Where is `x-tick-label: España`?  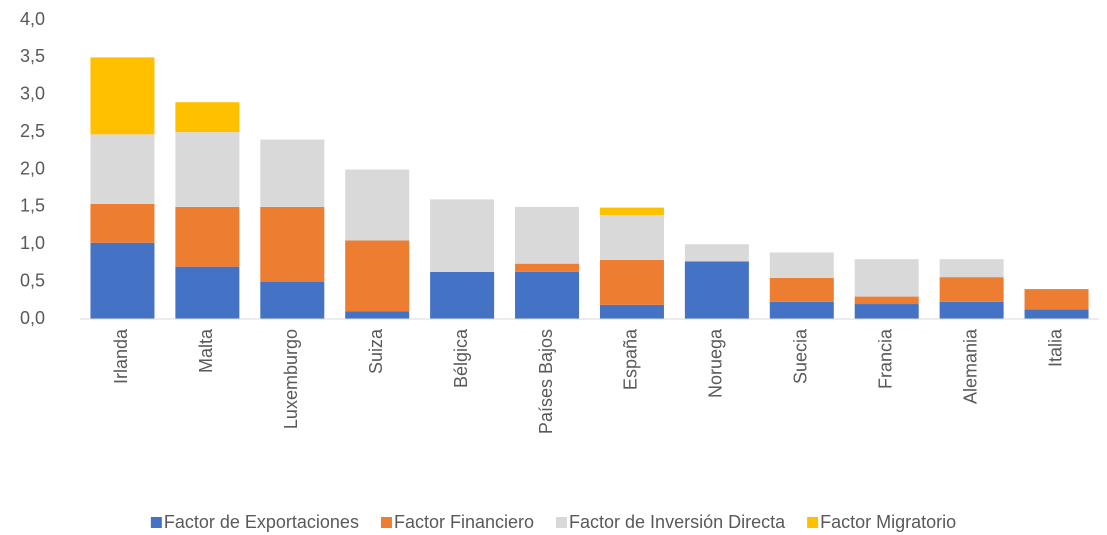 x-tick-label: España is located at coordinates (631, 359).